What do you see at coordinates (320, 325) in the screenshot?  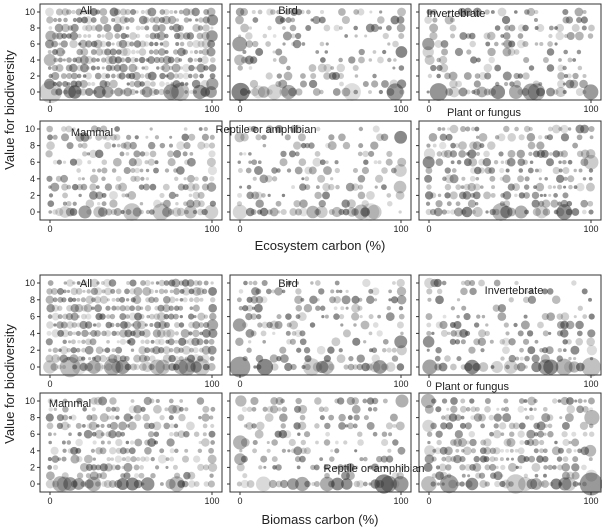 I see `panel-frame` at bounding box center [320, 325].